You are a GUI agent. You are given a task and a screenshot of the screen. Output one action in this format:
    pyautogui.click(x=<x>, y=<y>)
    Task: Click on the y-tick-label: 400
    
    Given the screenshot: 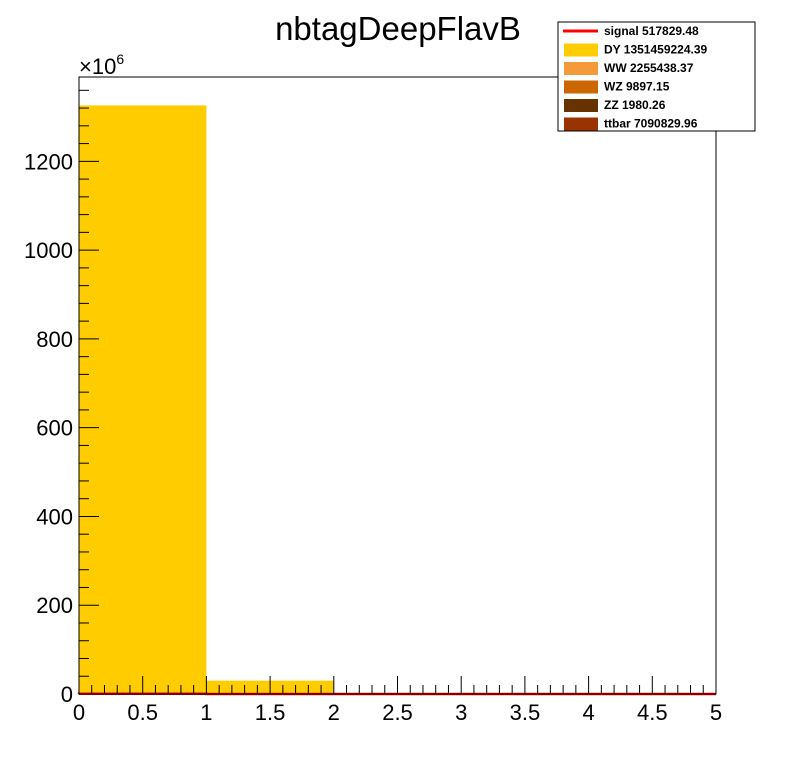 What is the action you would take?
    pyautogui.click(x=54, y=516)
    